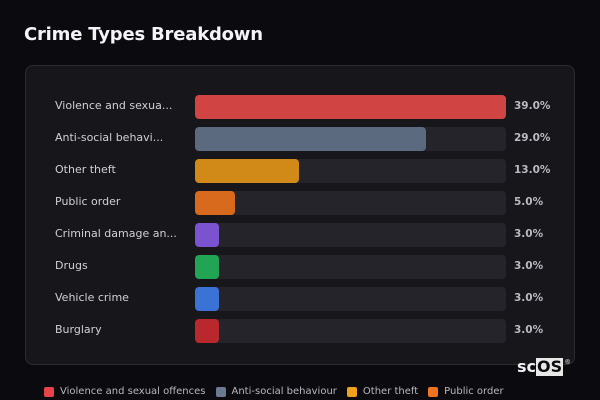 Image resolution: width=600 pixels, height=400 pixels. What do you see at coordinates (532, 170) in the screenshot?
I see `bar-value: 13.0%` at bounding box center [532, 170].